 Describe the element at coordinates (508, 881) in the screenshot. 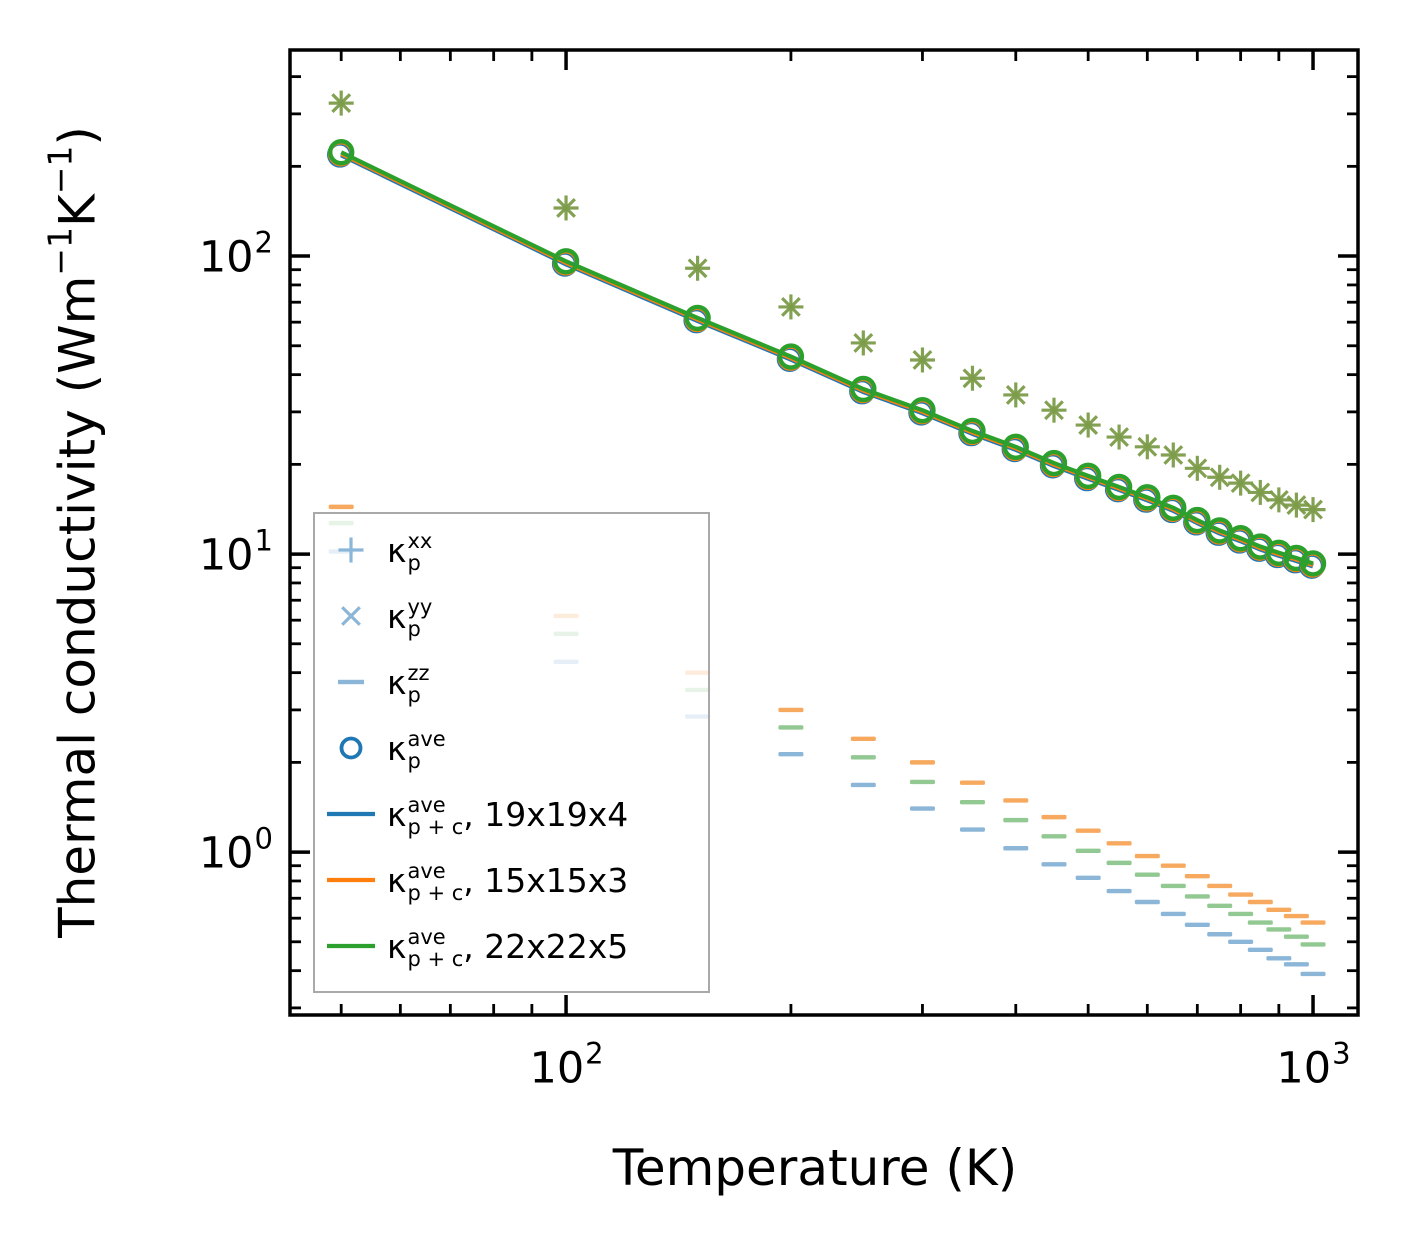

I see `legend-label: κ ave p + c, 15x15x3` at that location.